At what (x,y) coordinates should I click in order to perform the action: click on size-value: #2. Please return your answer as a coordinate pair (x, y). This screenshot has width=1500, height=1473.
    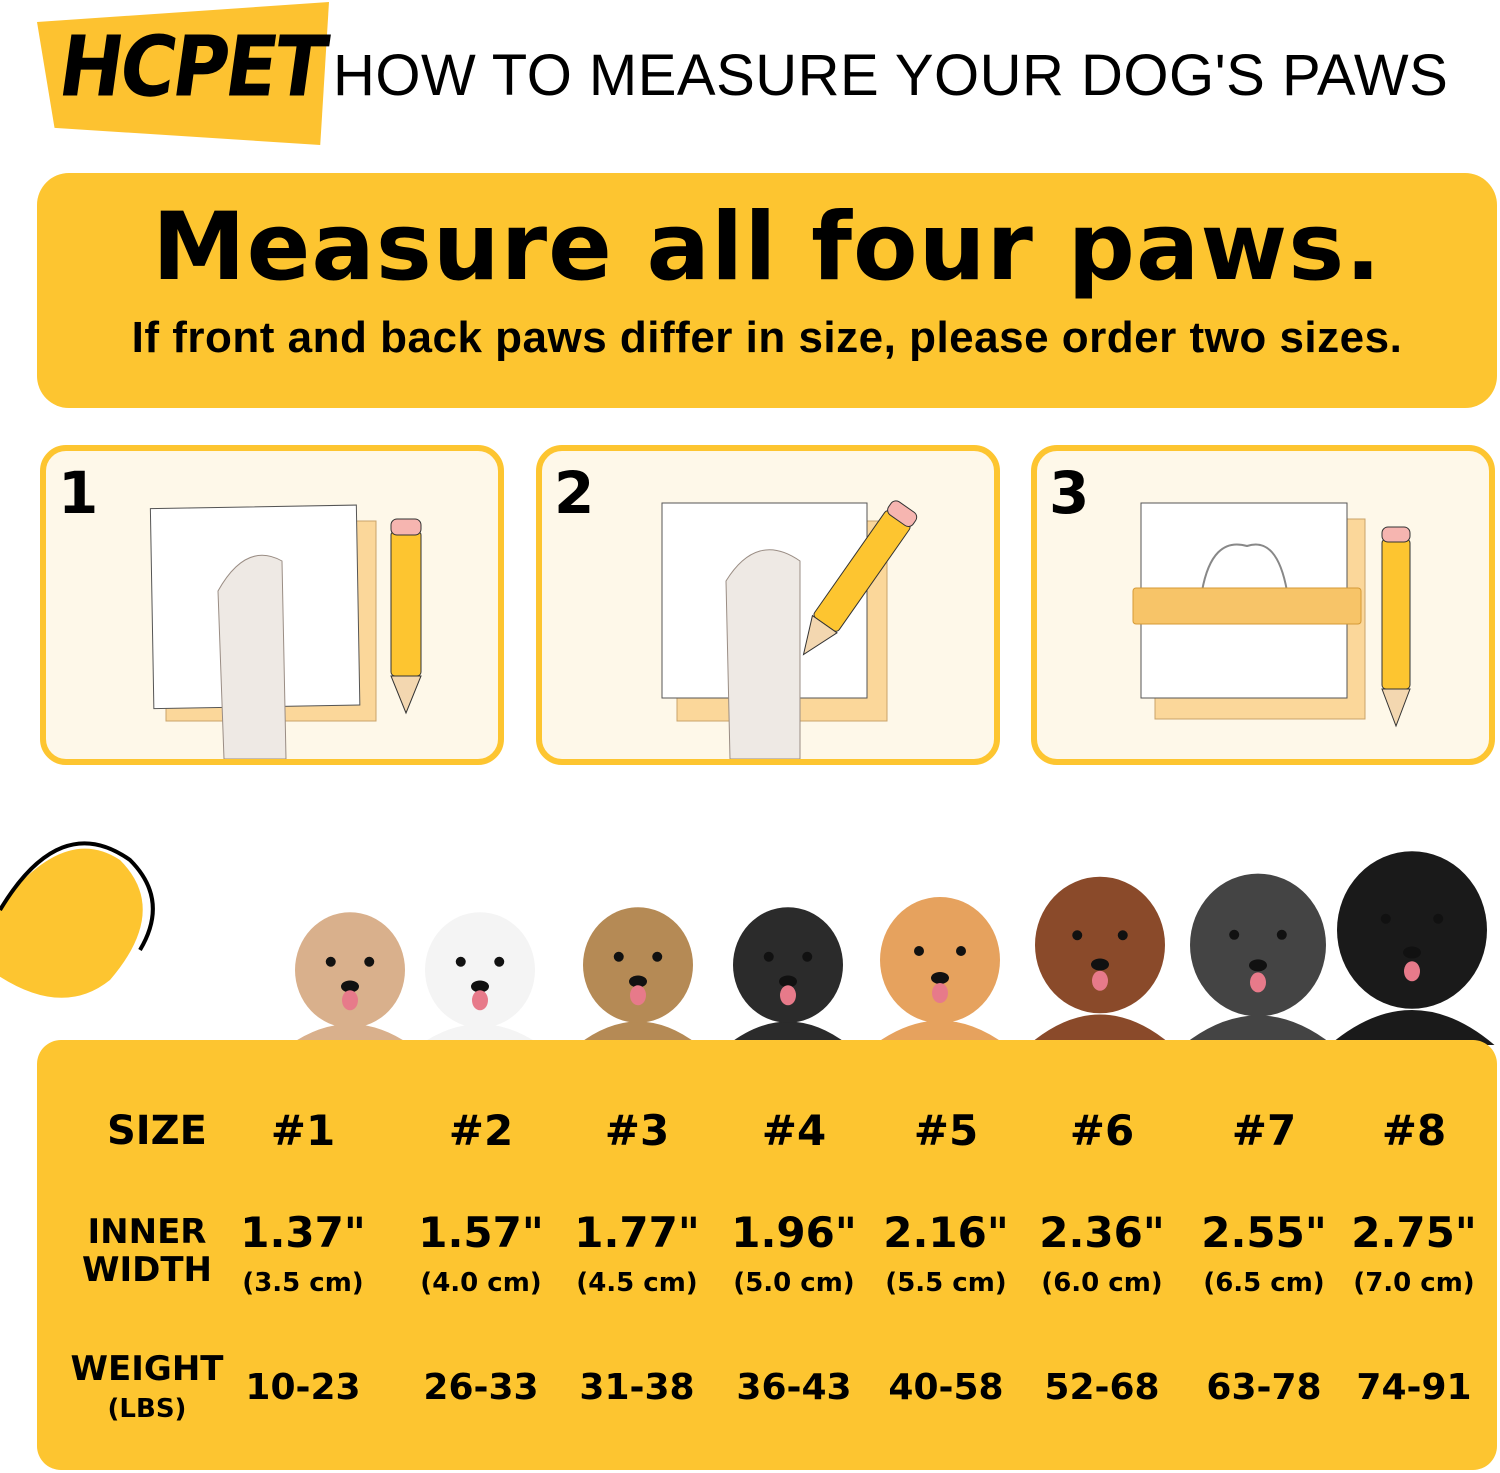
    Looking at the image, I should click on (481, 1130).